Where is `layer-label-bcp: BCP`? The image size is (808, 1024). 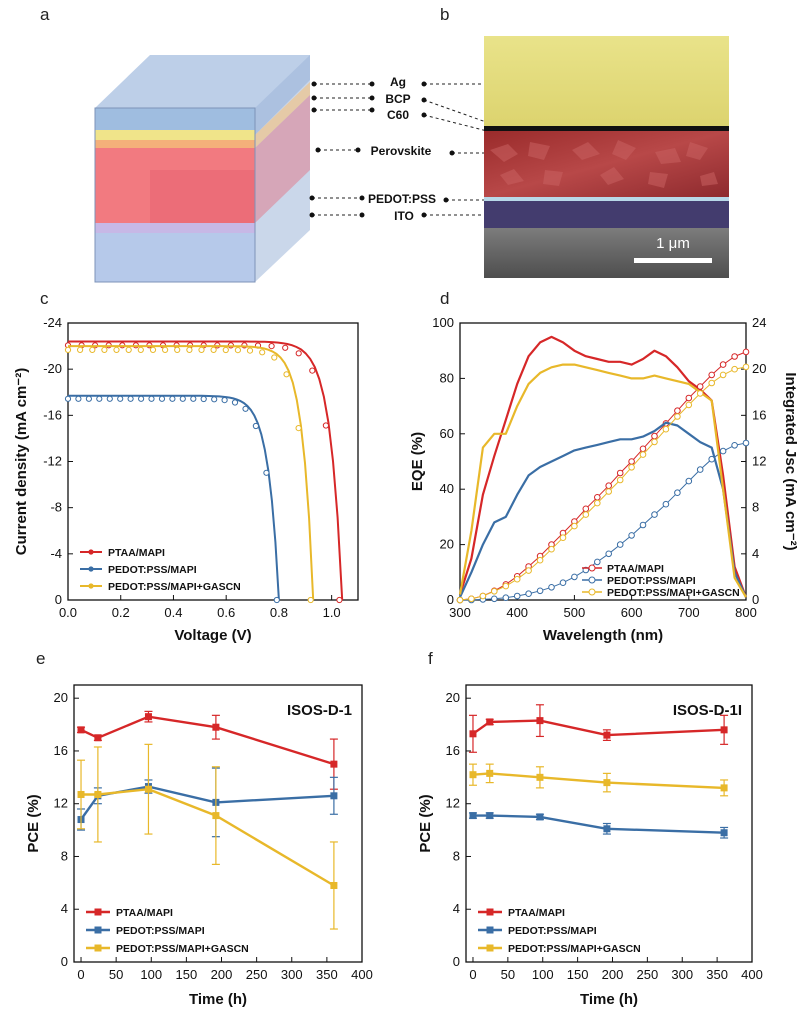
layer-label-bcp: BCP is located at coordinates (397, 99).